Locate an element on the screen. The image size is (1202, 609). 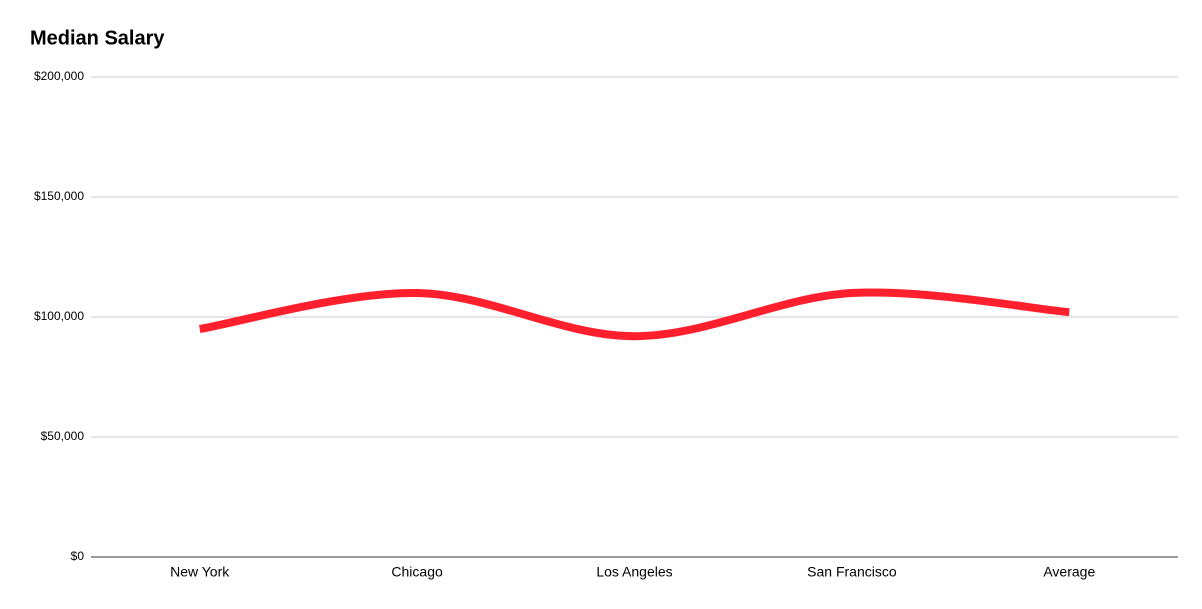
y-tick-label: $150,000 is located at coordinates (59, 196).